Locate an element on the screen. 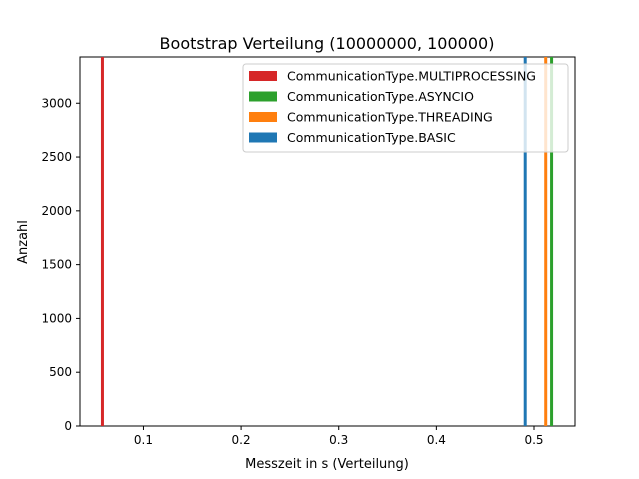 Image resolution: width=639 pixels, height=479 pixels. y-tick-label: 500 is located at coordinates (60, 372).